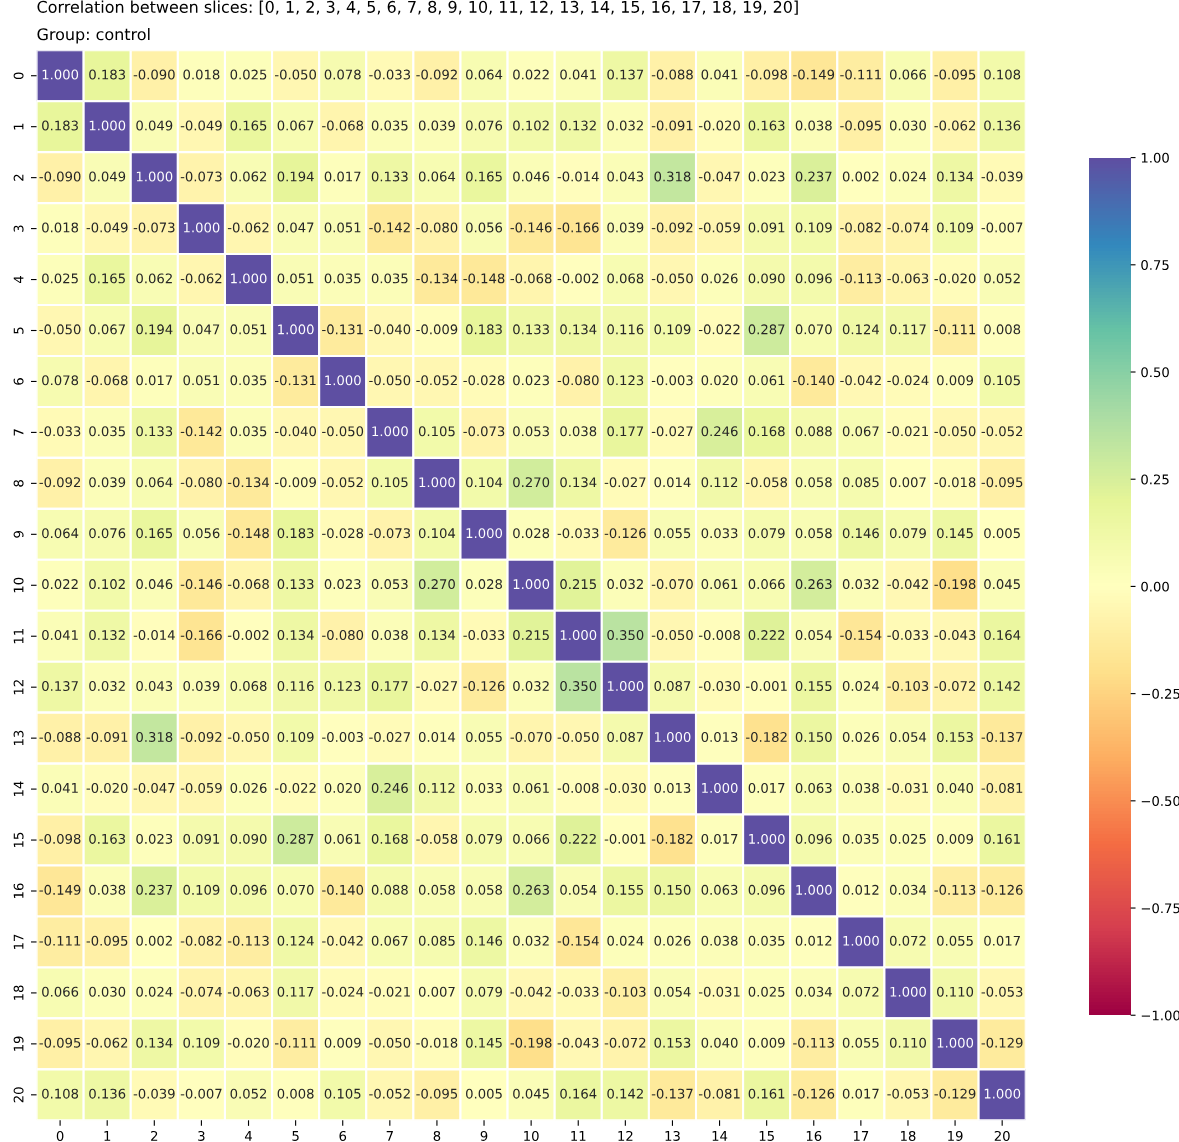 The image size is (1179, 1142). I want to click on data-label: 0.153, so click(672, 1042).